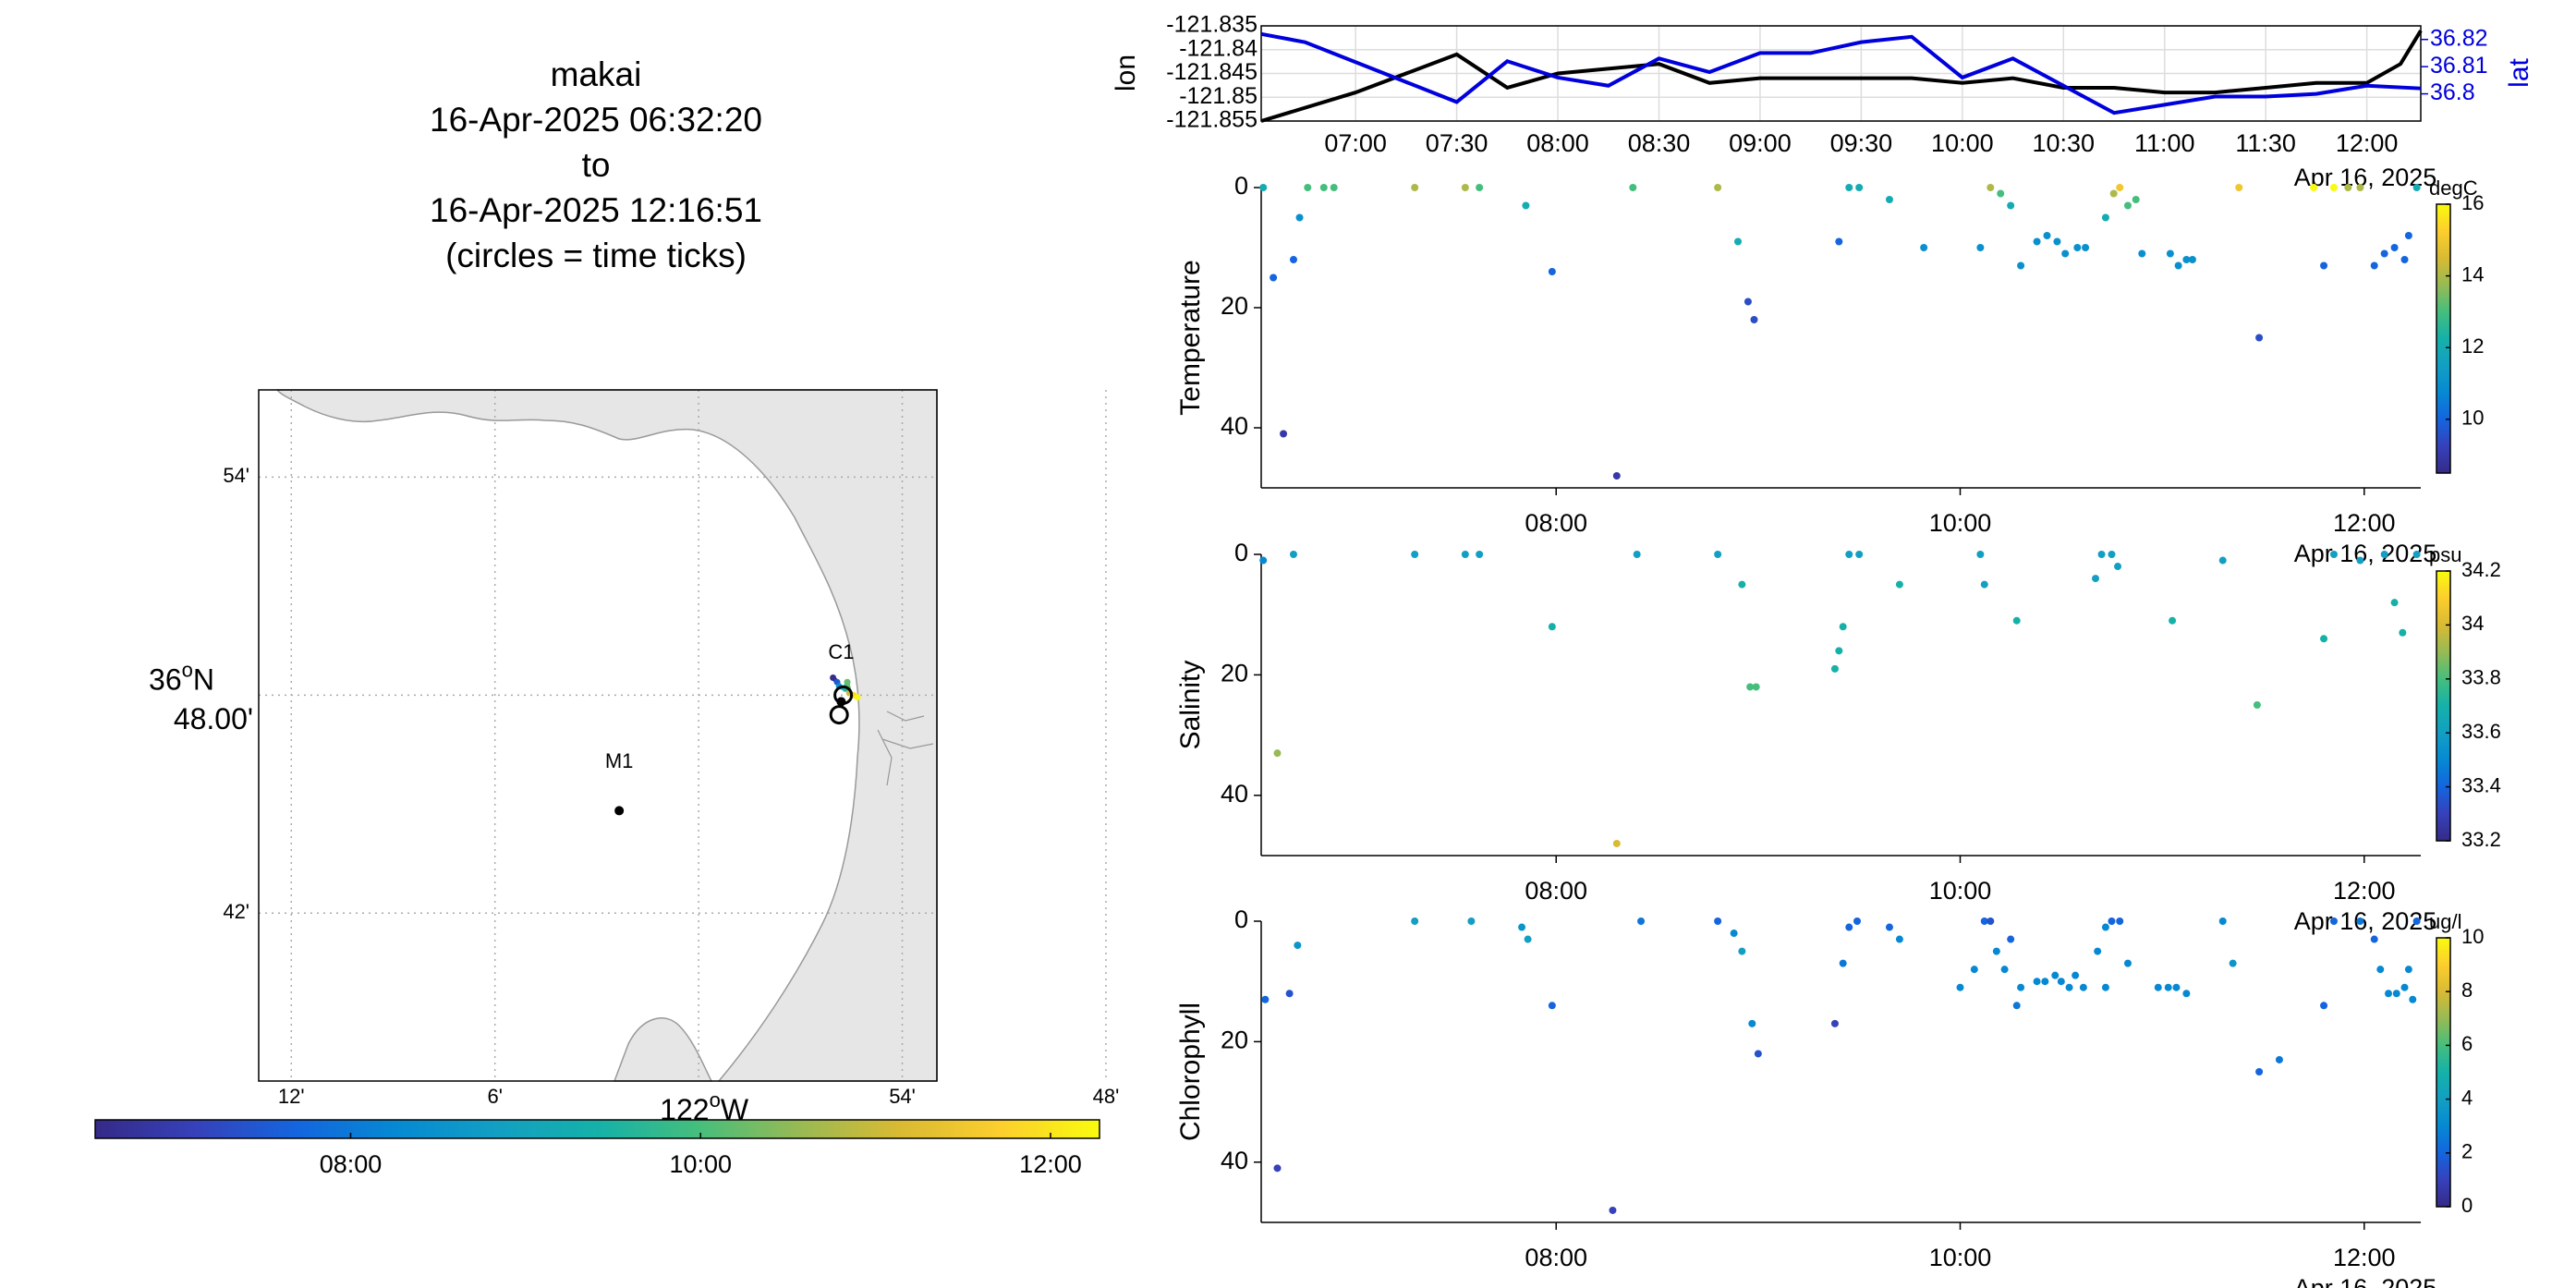 This screenshot has height=1288, width=2576. Describe the element at coordinates (2459, 66) in the screenshot. I see `lat-tick-label: 36.81` at that location.